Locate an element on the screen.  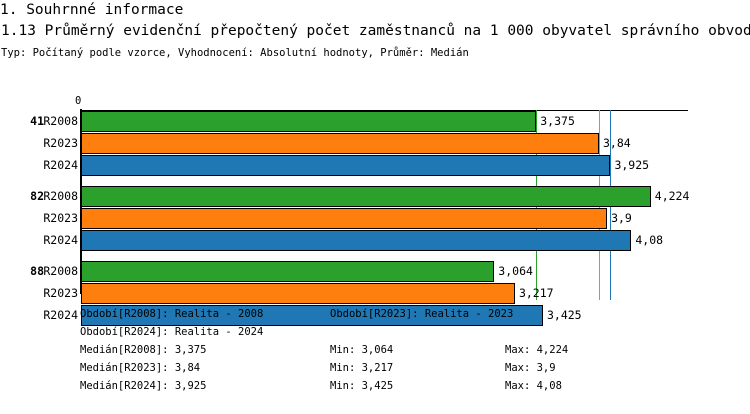
bar-value-label: 3,064 is located at coordinates (515, 271).